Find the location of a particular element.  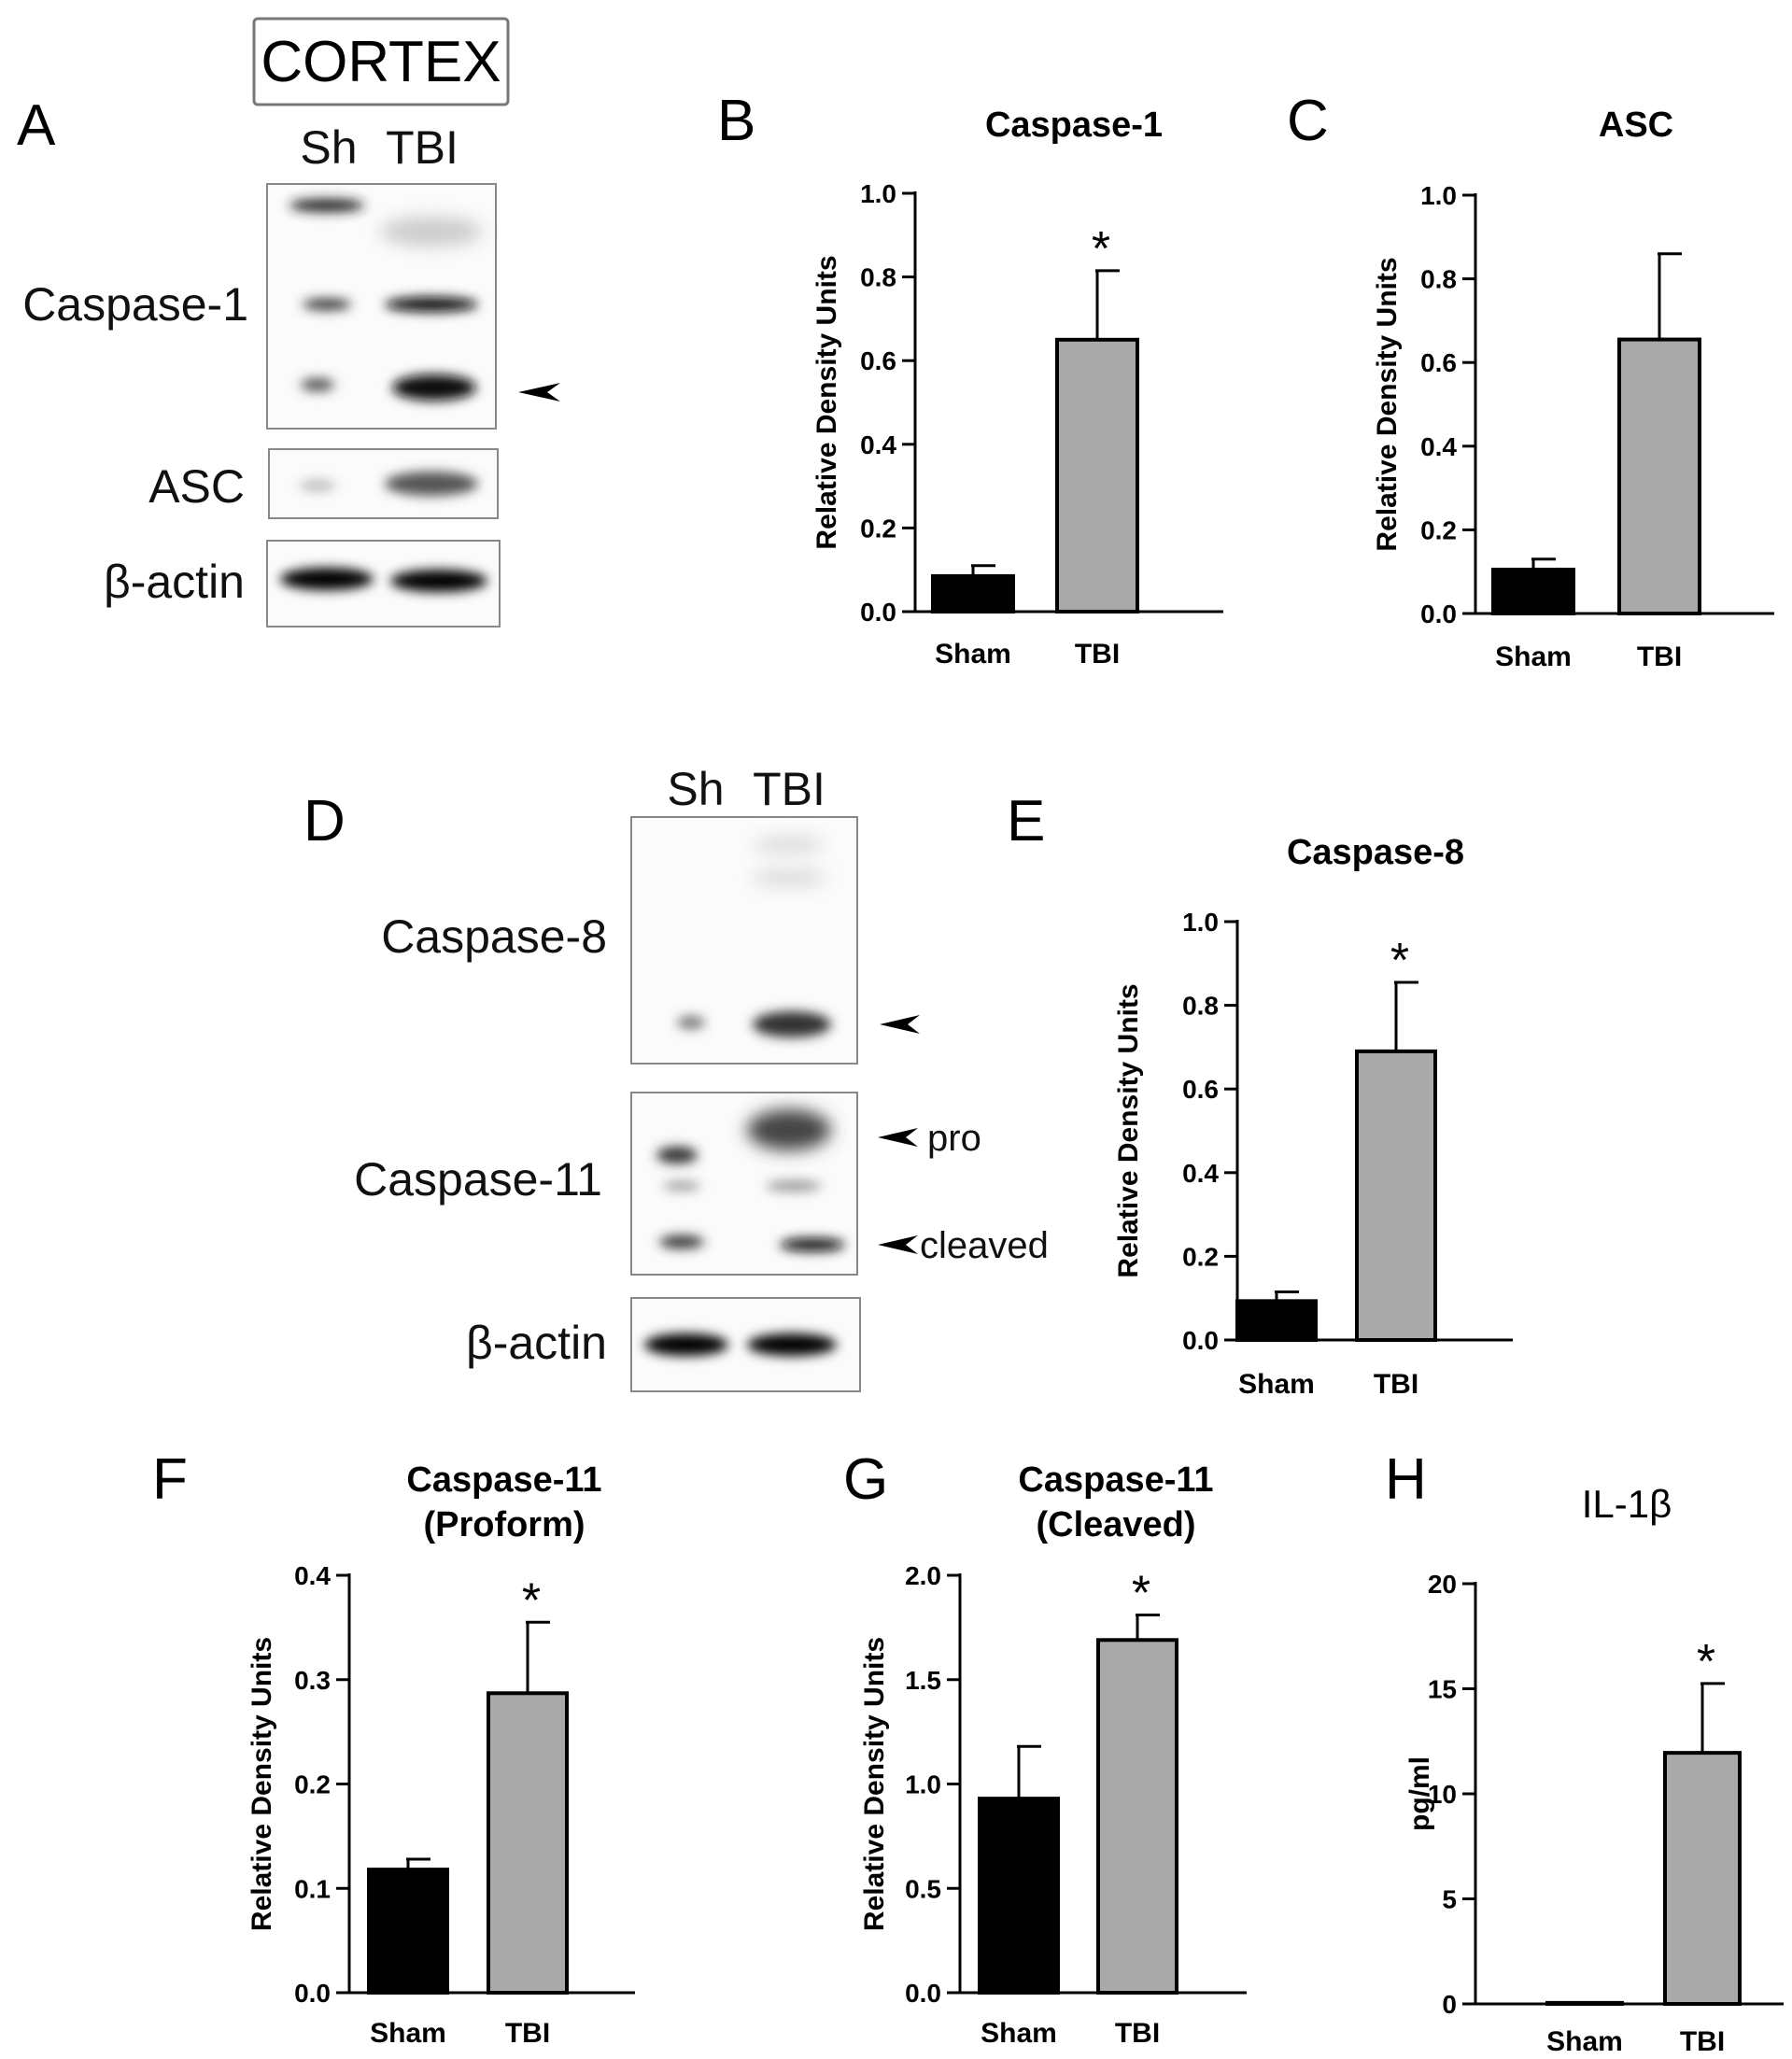

bar-tbi-f is located at coordinates (528, 1843).